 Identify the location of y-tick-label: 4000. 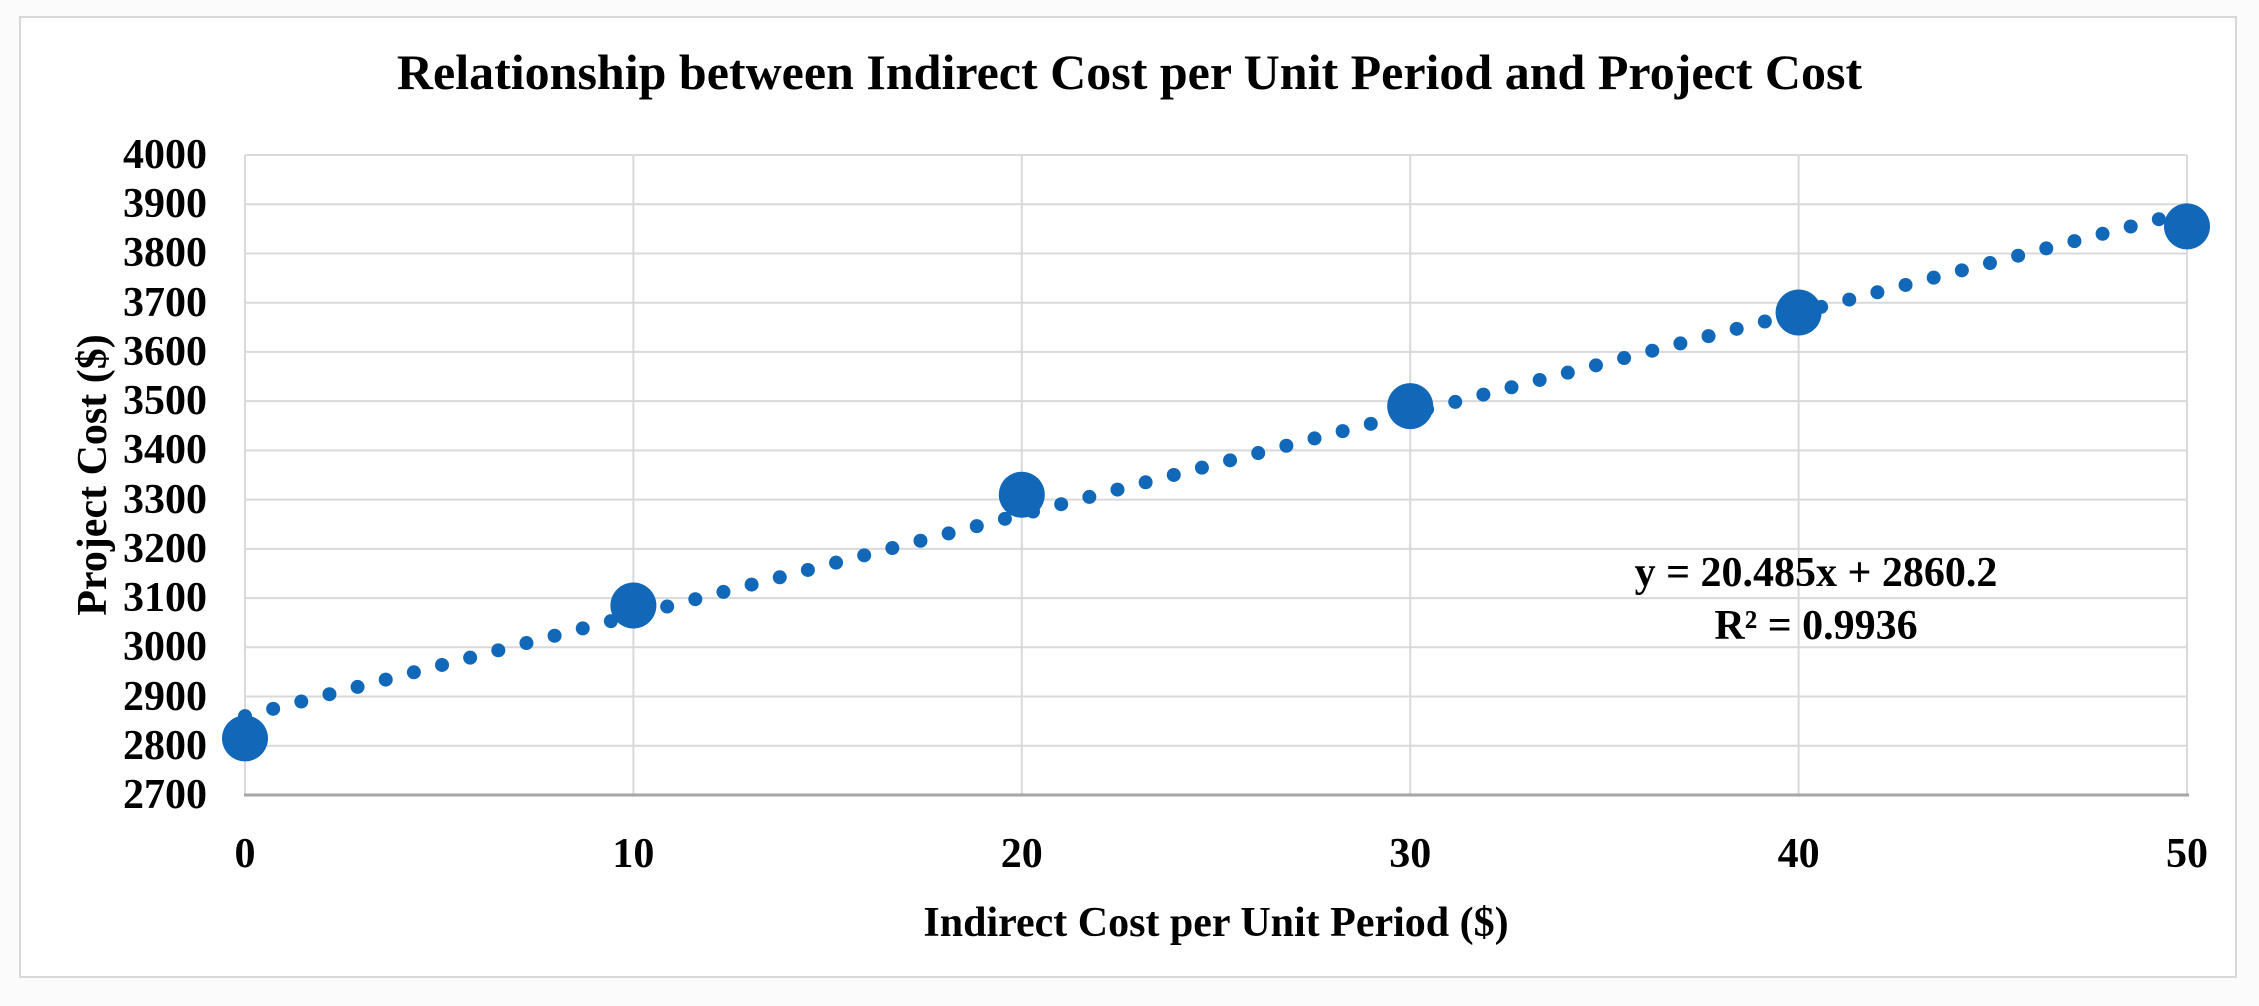
(165, 155).